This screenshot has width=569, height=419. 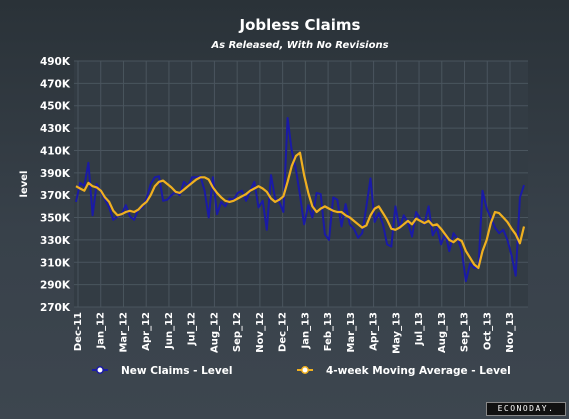 What do you see at coordinates (55, 107) in the screenshot?
I see `y-tick-label: 450K` at bounding box center [55, 107].